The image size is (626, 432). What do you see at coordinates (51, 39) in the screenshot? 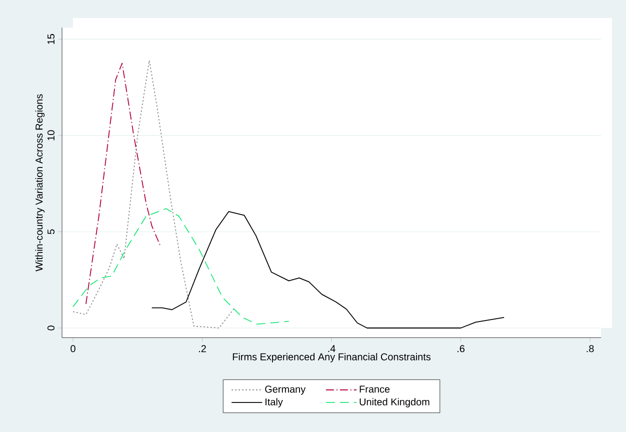
I see `y-tick-label: 15` at bounding box center [51, 39].